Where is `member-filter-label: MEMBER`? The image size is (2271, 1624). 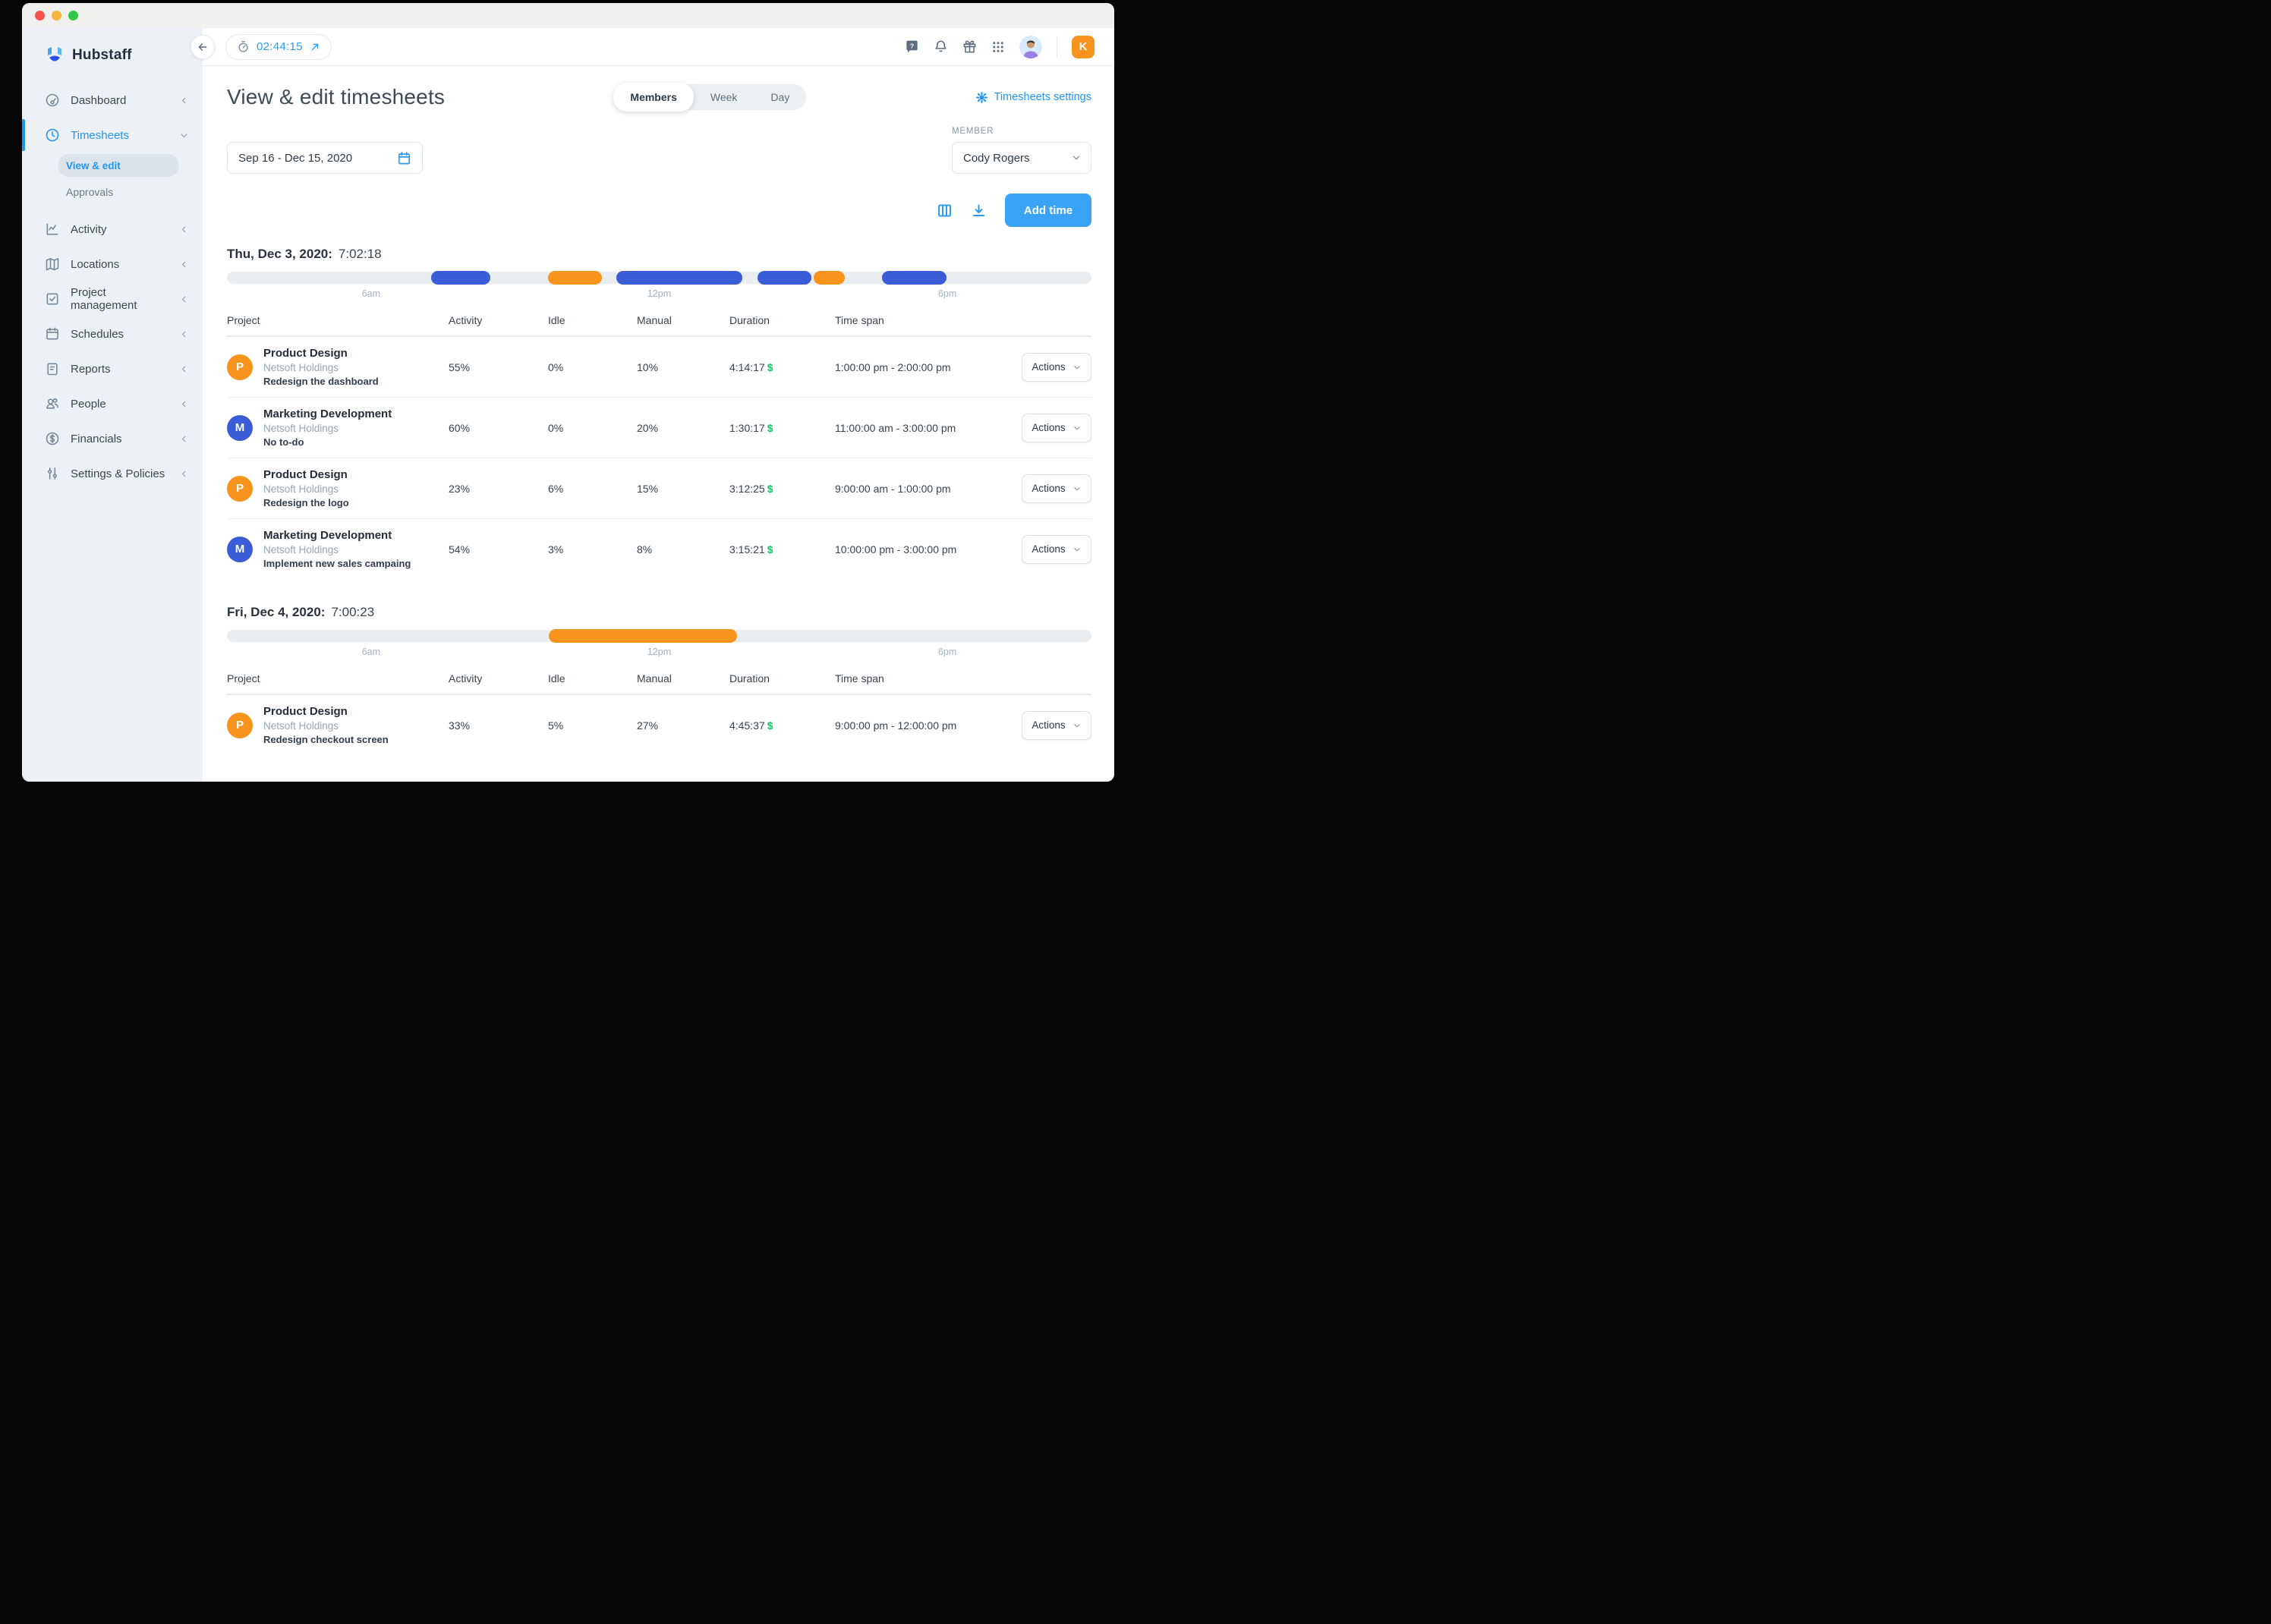 member-filter-label: MEMBER is located at coordinates (973, 131).